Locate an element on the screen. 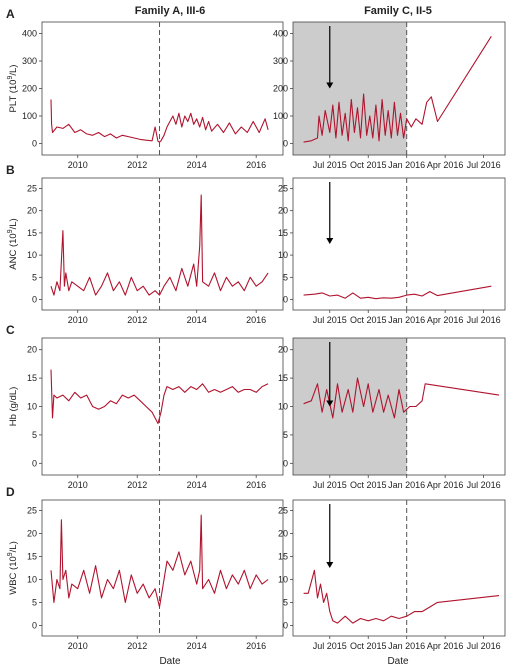  x-axis-label-left: Date is located at coordinates (170, 661).